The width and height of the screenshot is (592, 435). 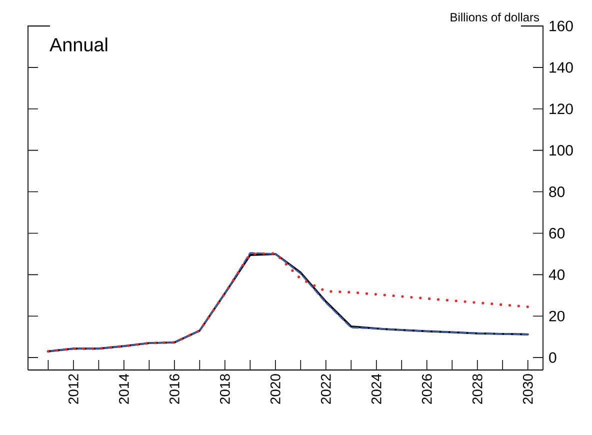 I want to click on x-tick-label: 2028, so click(x=477, y=389).